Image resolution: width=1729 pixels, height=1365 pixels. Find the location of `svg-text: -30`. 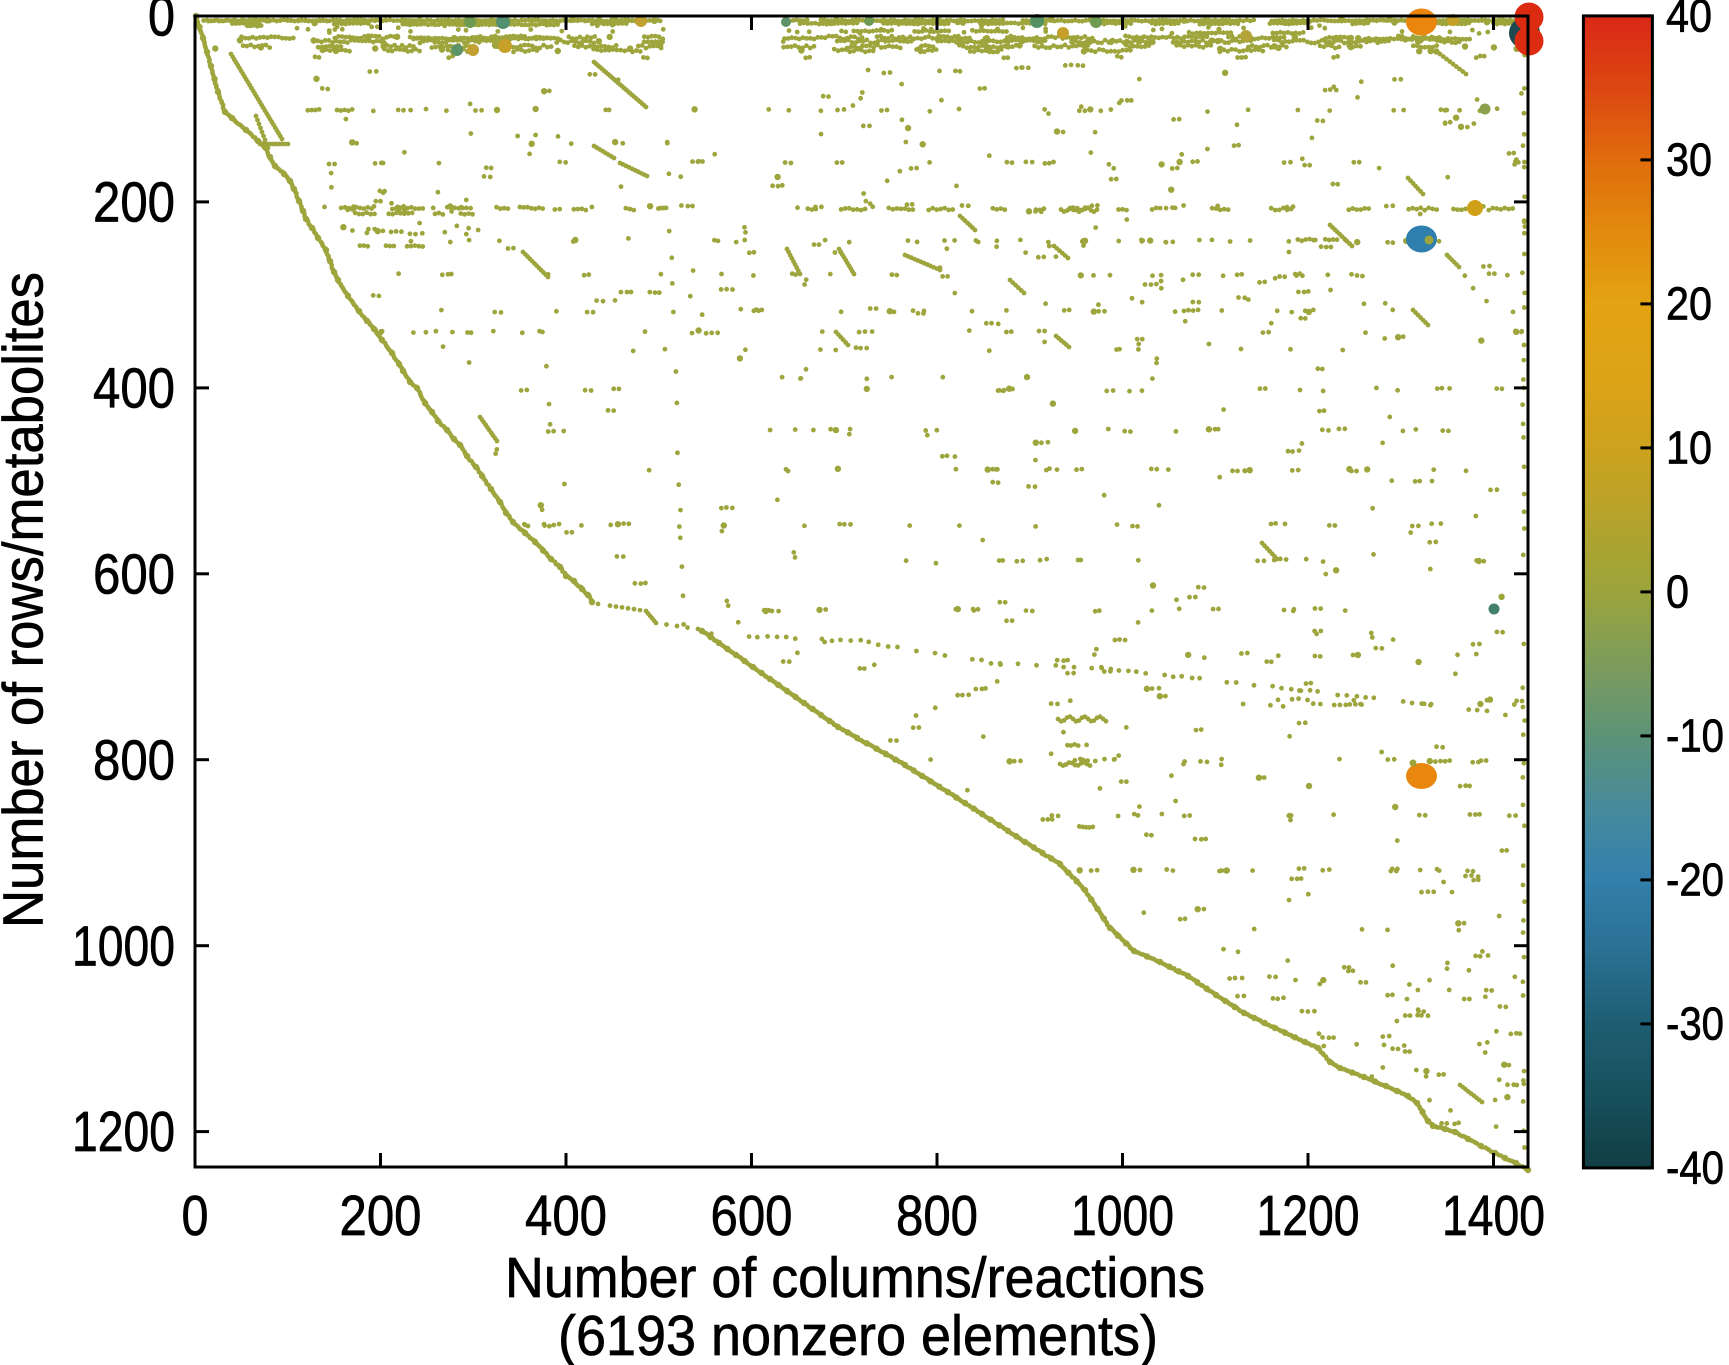

svg-text: -30 is located at coordinates (1695, 1024).